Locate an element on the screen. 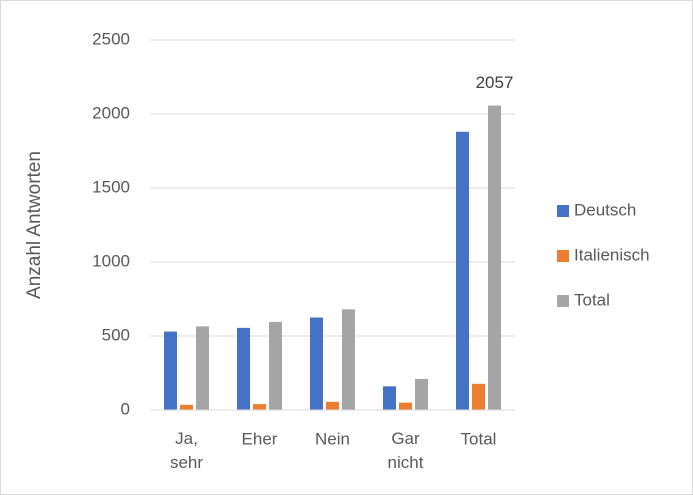  y-axis-label: Anzahl Antworten is located at coordinates (34, 225).